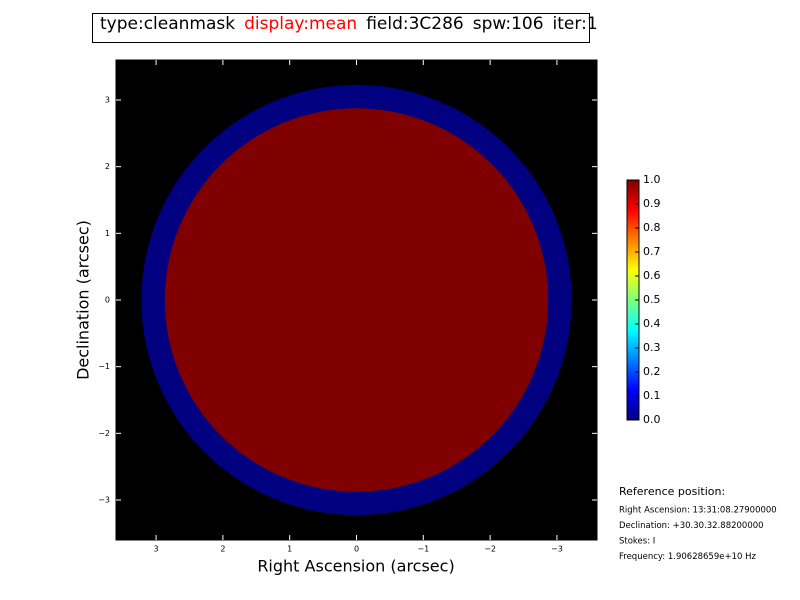  What do you see at coordinates (687, 557) in the screenshot?
I see `reference-line: Frequency: 1.90628659e+10 Hz` at bounding box center [687, 557].